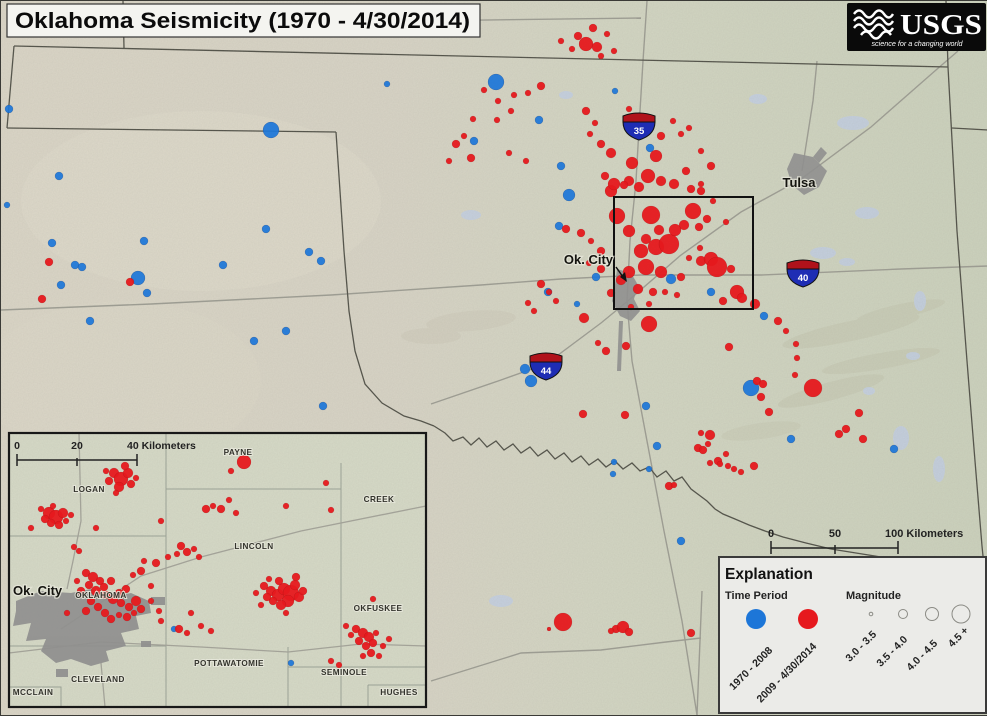 The height and width of the screenshot is (716, 987). I want to click on legend-magnitude-label: Magnitude, so click(873, 596).